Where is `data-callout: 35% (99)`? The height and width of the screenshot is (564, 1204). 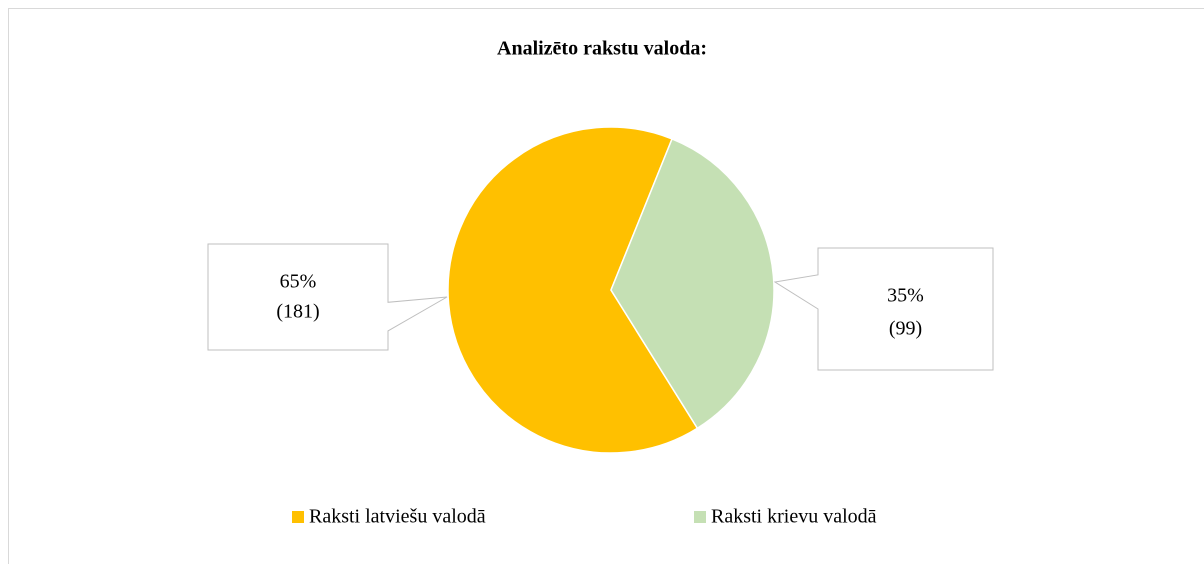 data-callout: 35% (99) is located at coordinates (883, 309).